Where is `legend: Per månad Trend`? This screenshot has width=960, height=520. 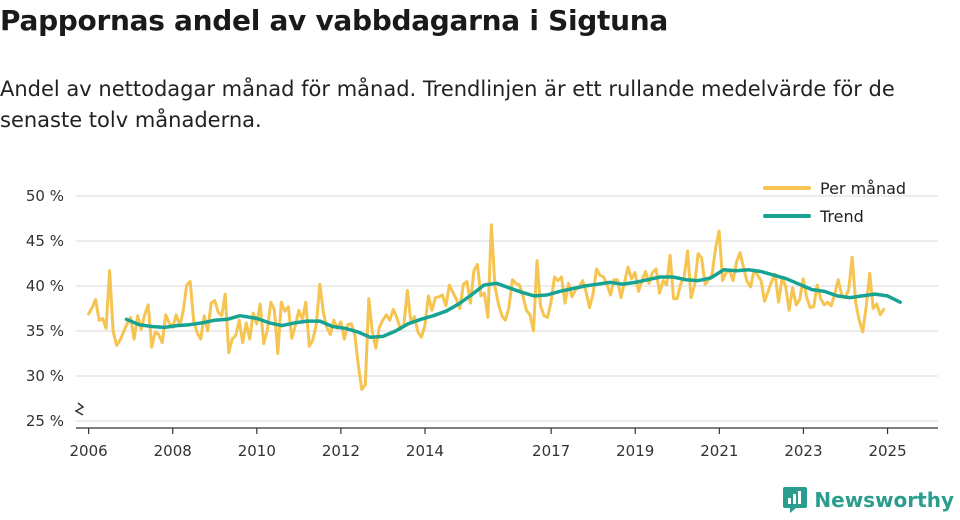
legend: Per månad Trend is located at coordinates (834, 202).